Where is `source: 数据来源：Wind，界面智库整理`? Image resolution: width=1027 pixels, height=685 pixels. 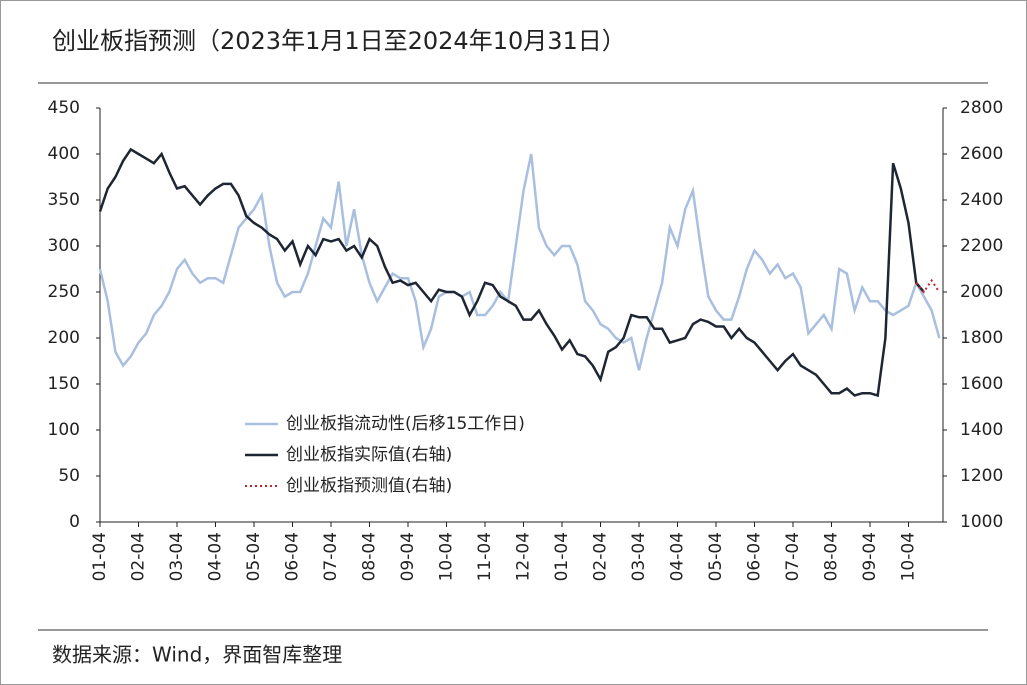
source: 数据来源：Wind，界面智库整理 is located at coordinates (197, 655).